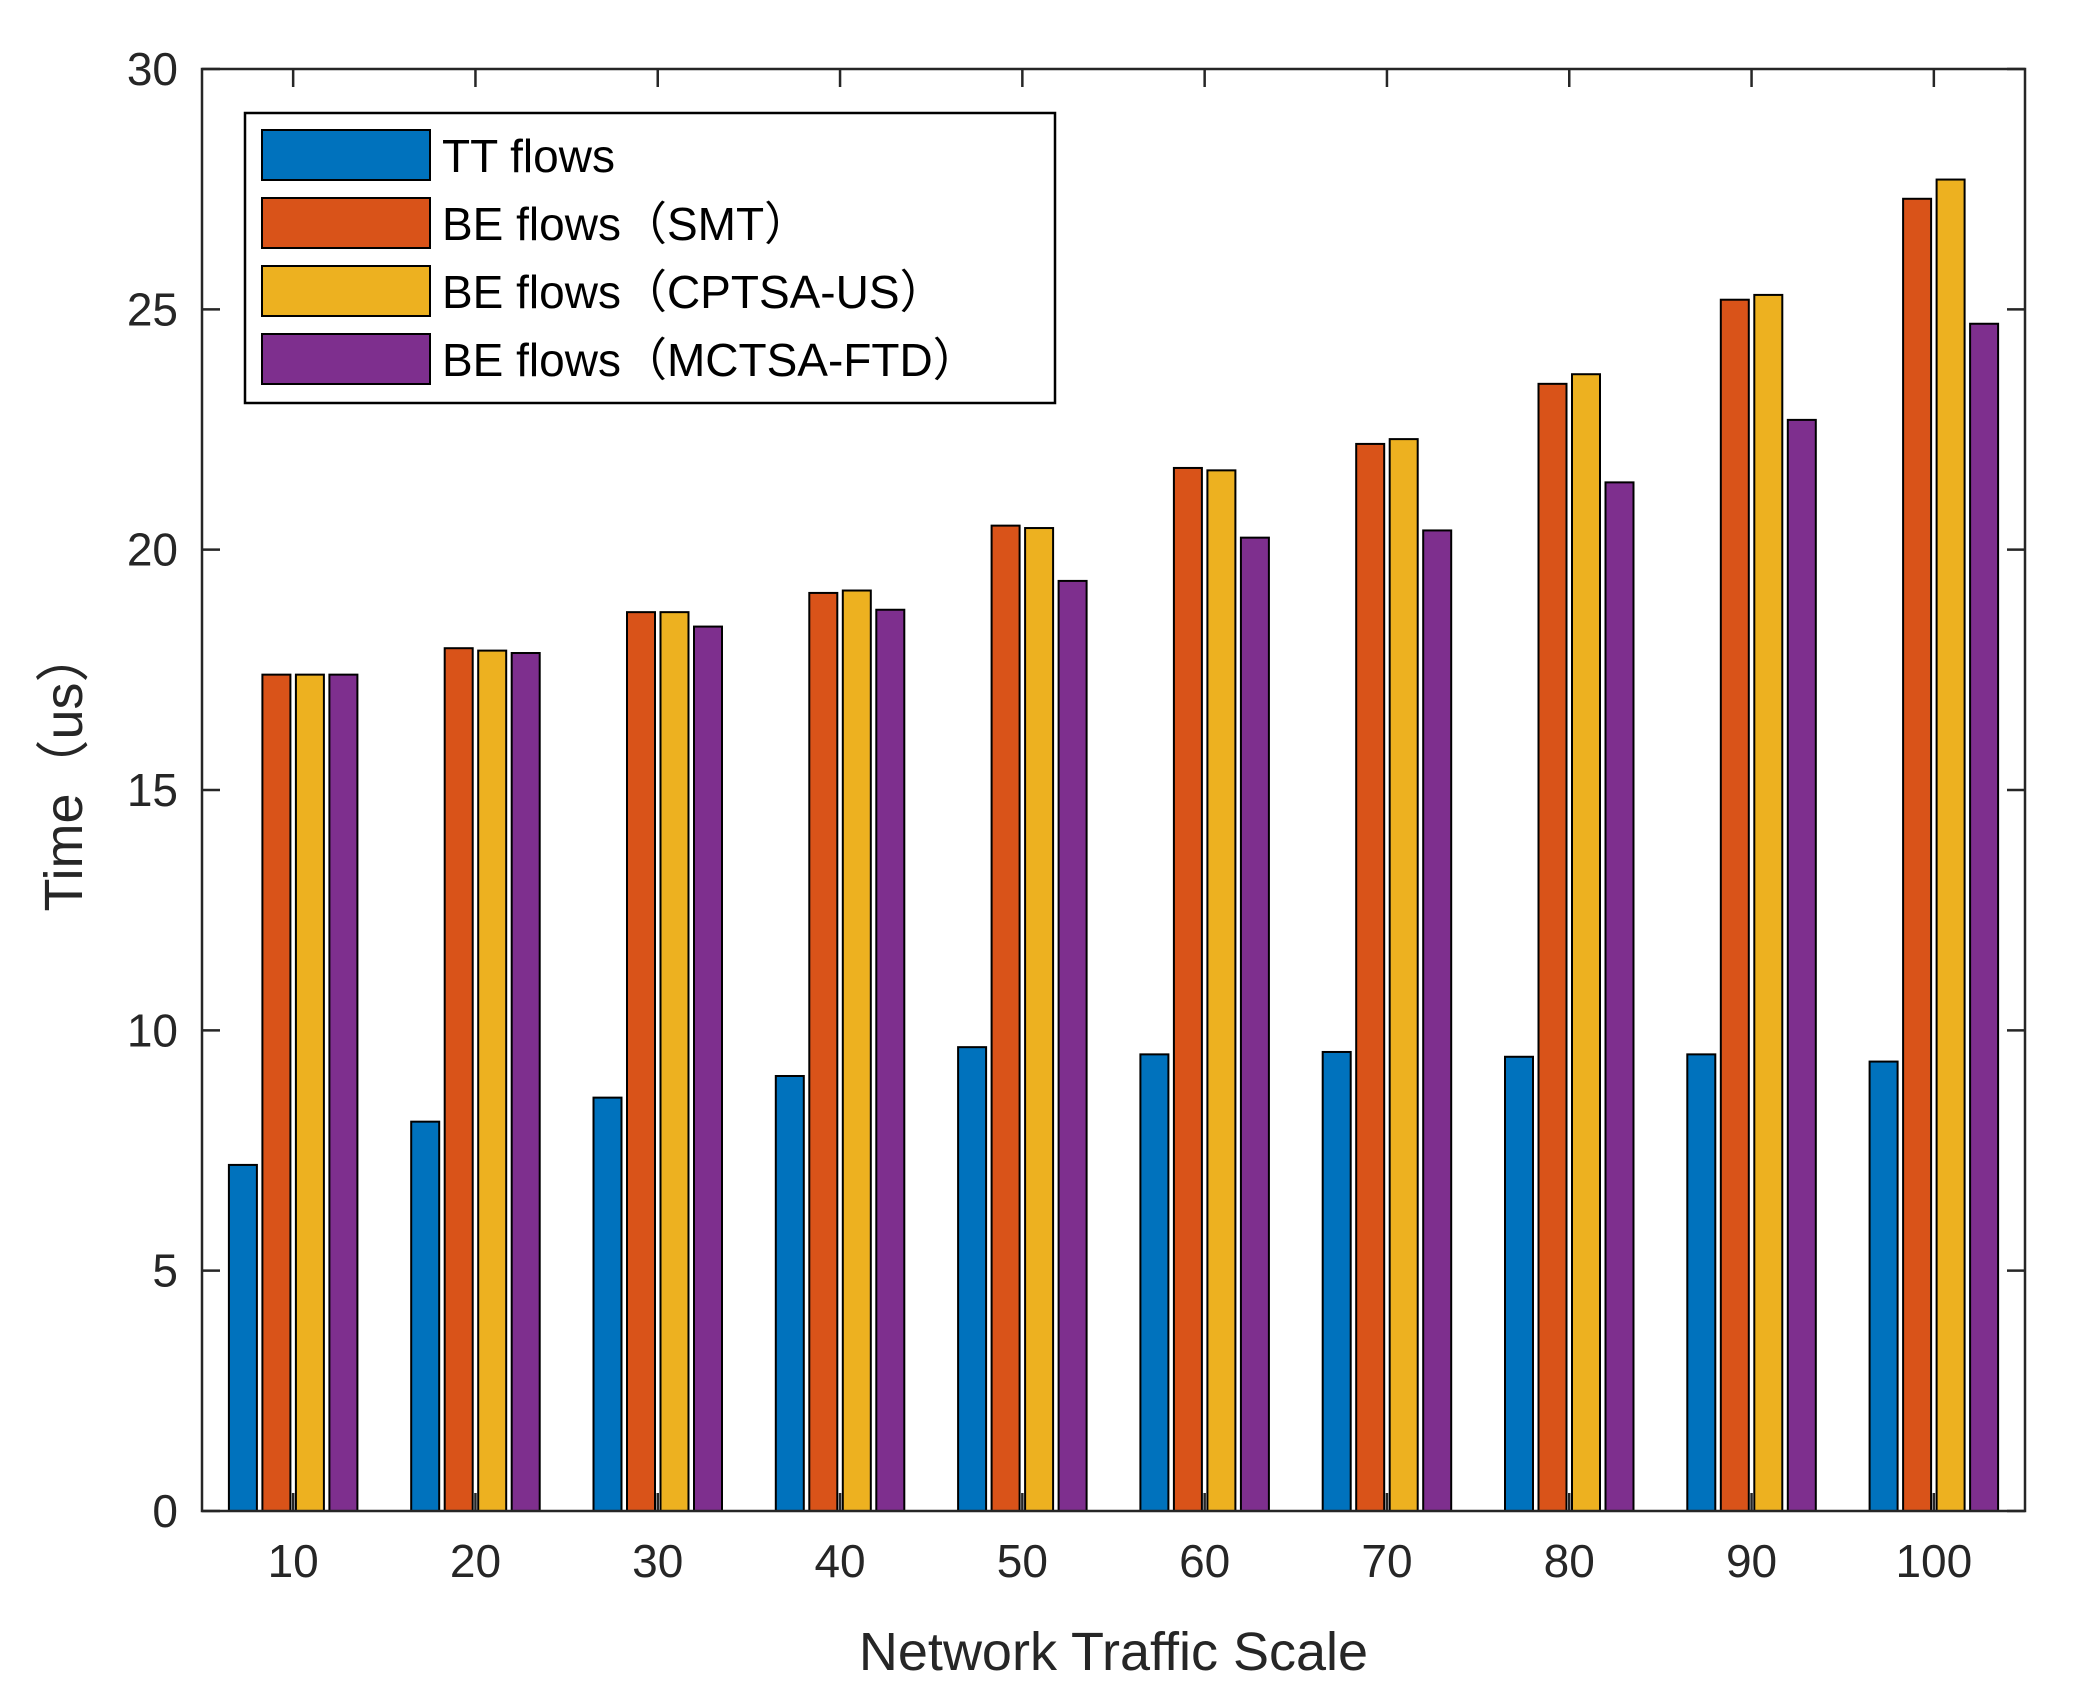  What do you see at coordinates (1569, 1561) in the screenshot?
I see `x-tick-label-80: 80` at bounding box center [1569, 1561].